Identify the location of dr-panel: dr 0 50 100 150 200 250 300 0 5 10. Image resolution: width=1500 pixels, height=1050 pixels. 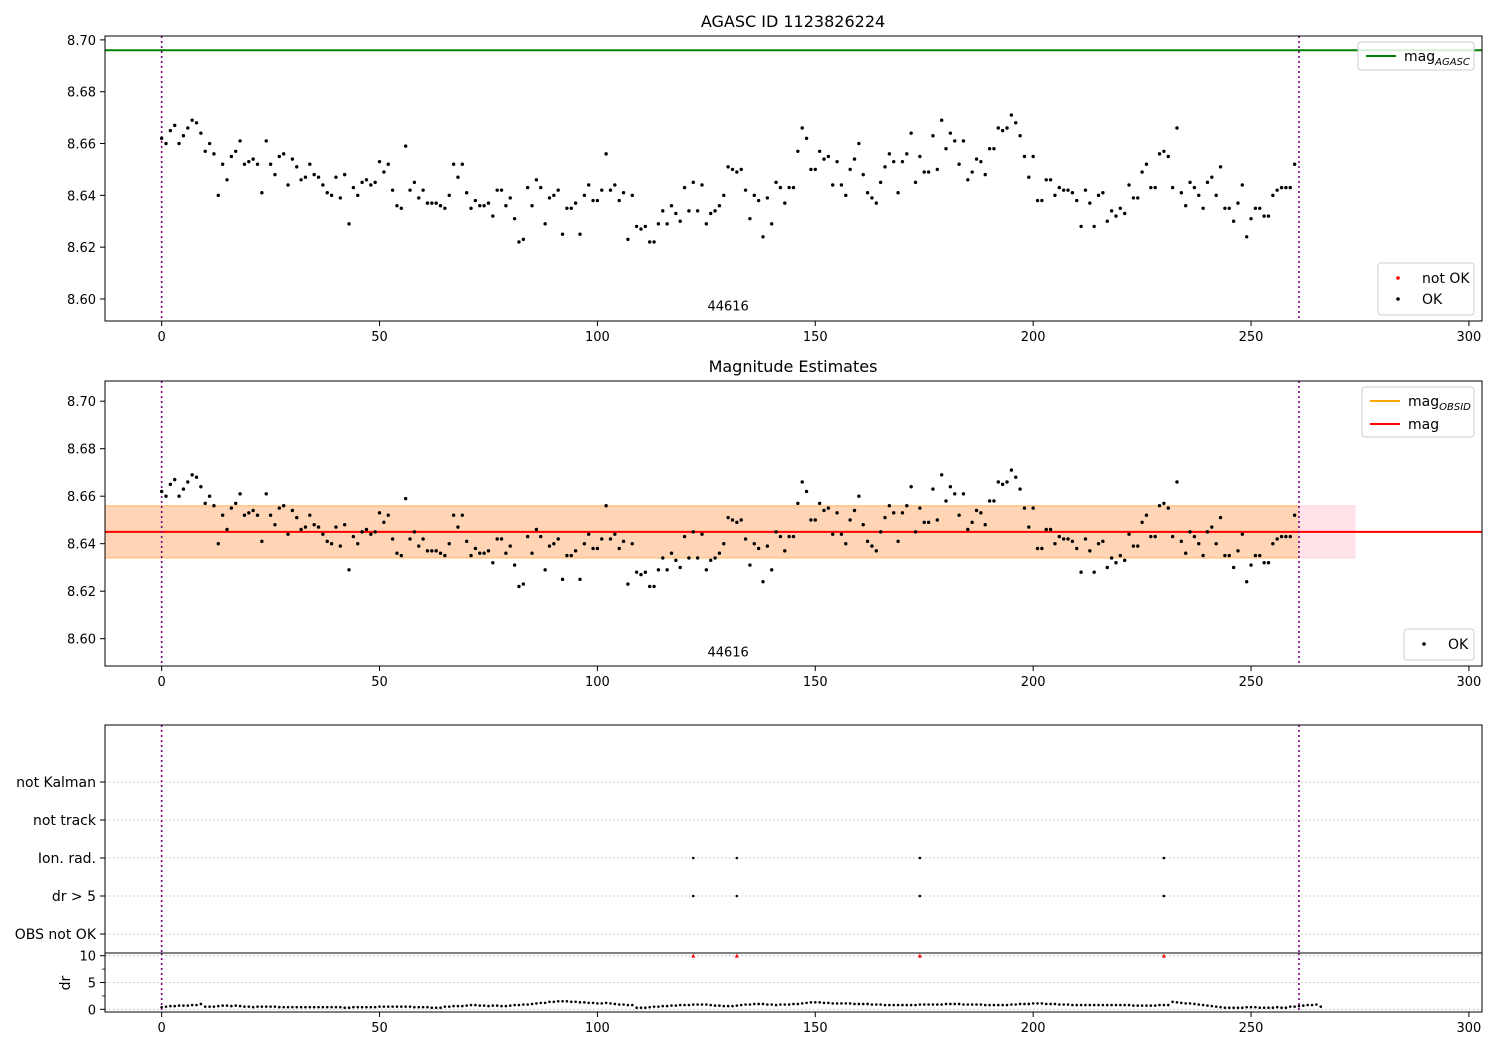
(770, 993).